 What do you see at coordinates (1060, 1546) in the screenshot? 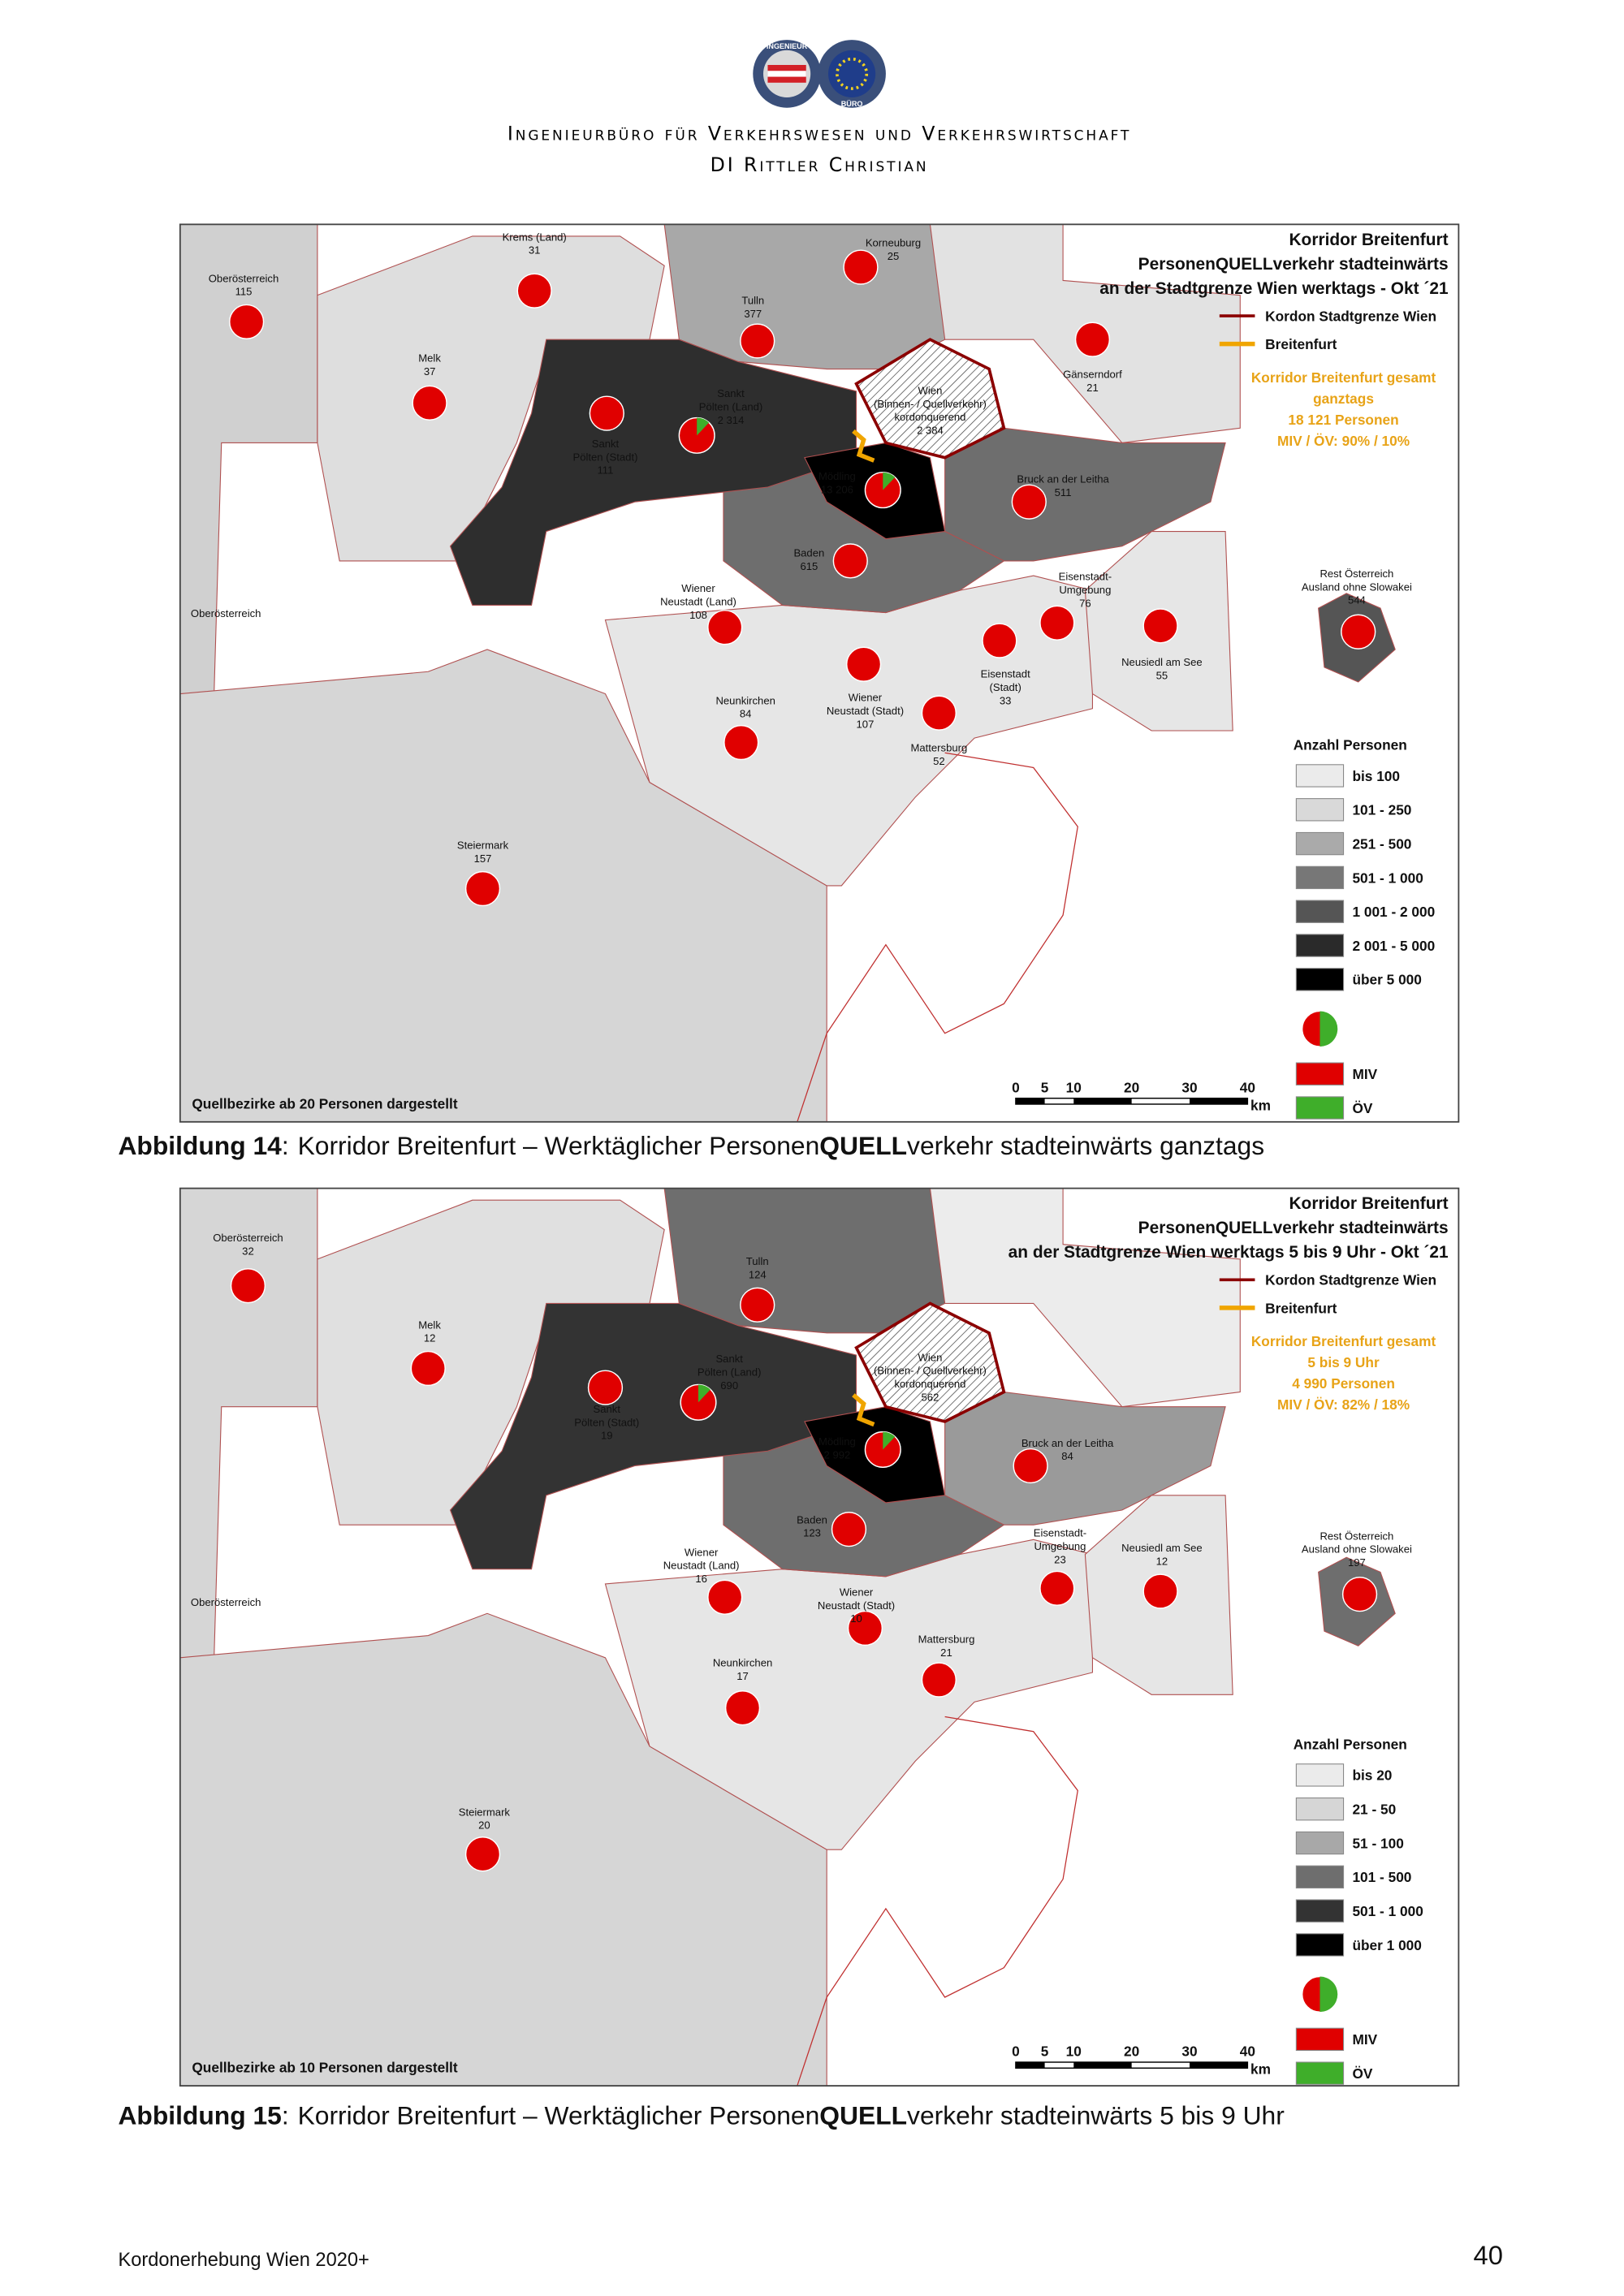
I see `region-name: Umgebung` at bounding box center [1060, 1546].